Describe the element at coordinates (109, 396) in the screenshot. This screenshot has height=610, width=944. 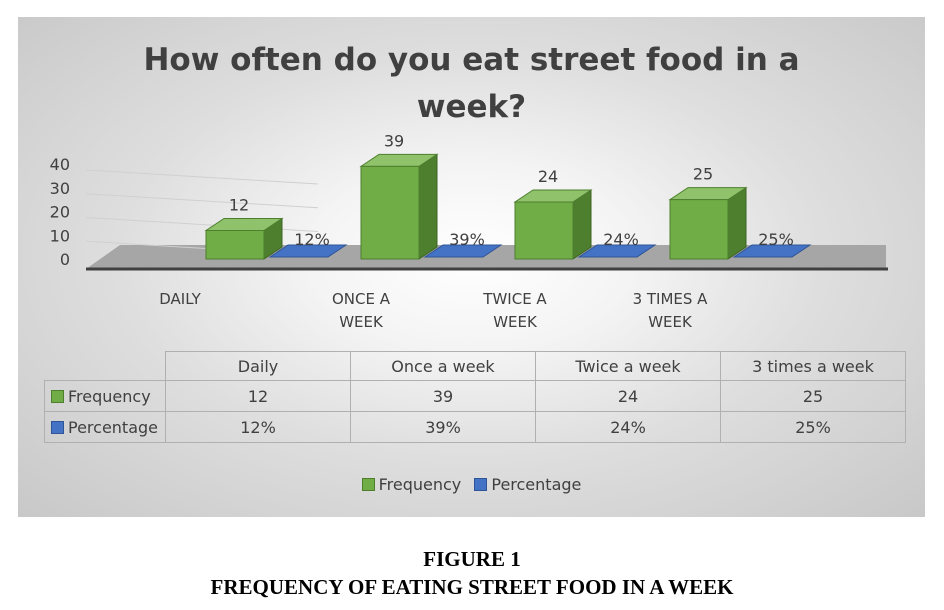
I see `table-row-label-text: Frequency` at that location.